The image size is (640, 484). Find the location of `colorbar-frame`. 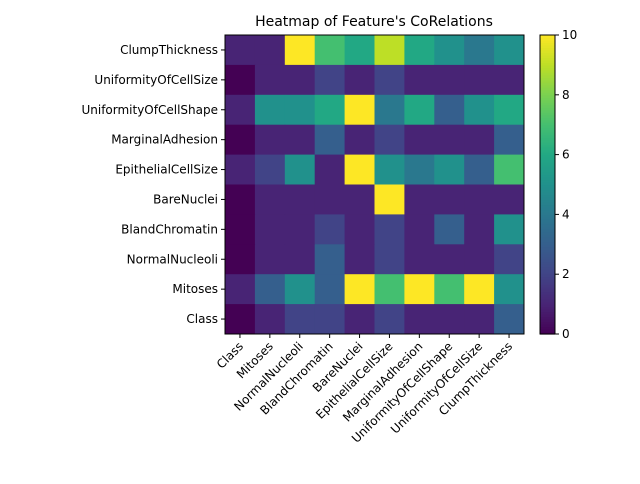

colorbar-frame is located at coordinates (547, 184).